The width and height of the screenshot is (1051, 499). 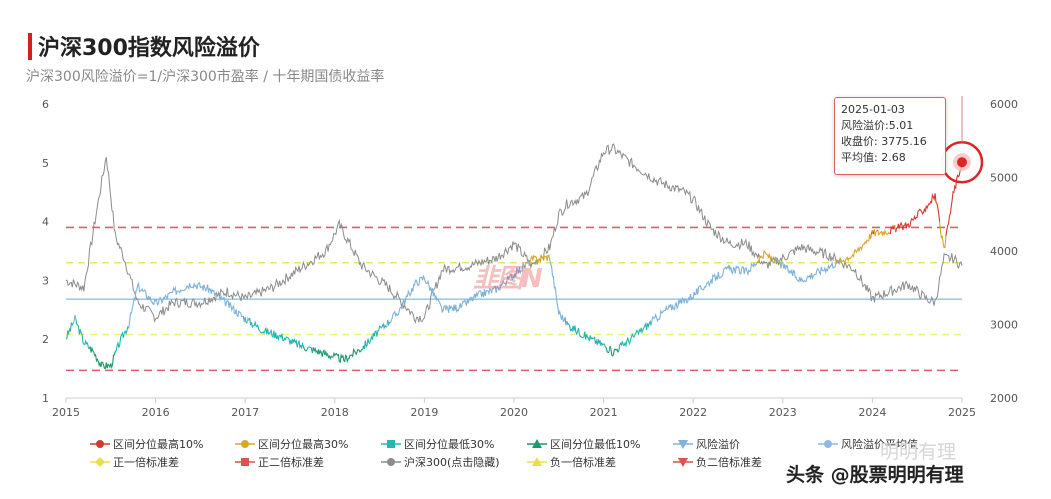 I want to click on y-right-tick-label: 4000, so click(x=1004, y=251).